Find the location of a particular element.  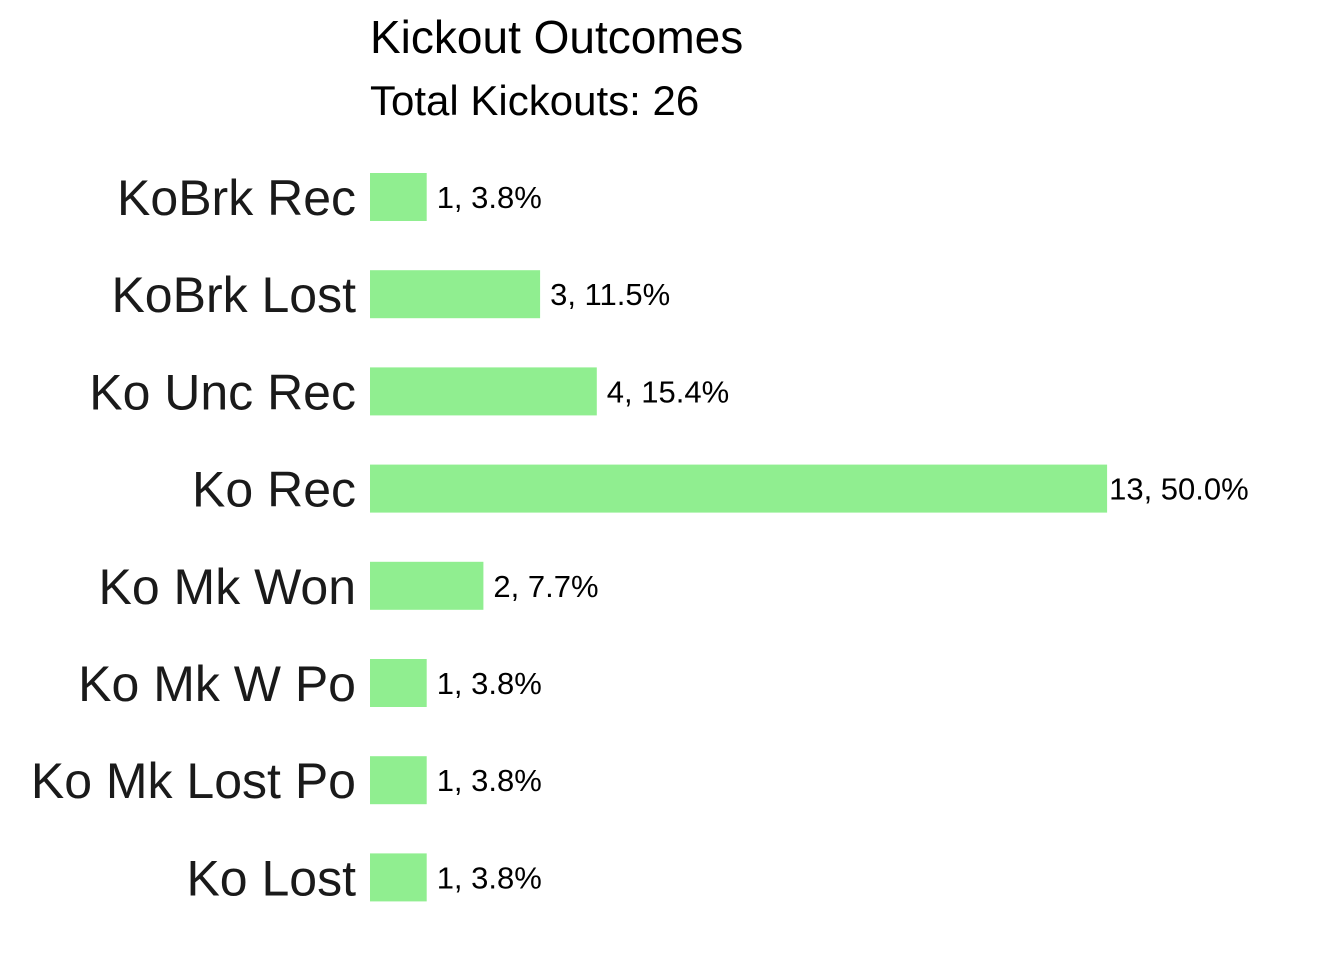

data-label-kobrk-lost: 3, 11.5% is located at coordinates (610, 294).